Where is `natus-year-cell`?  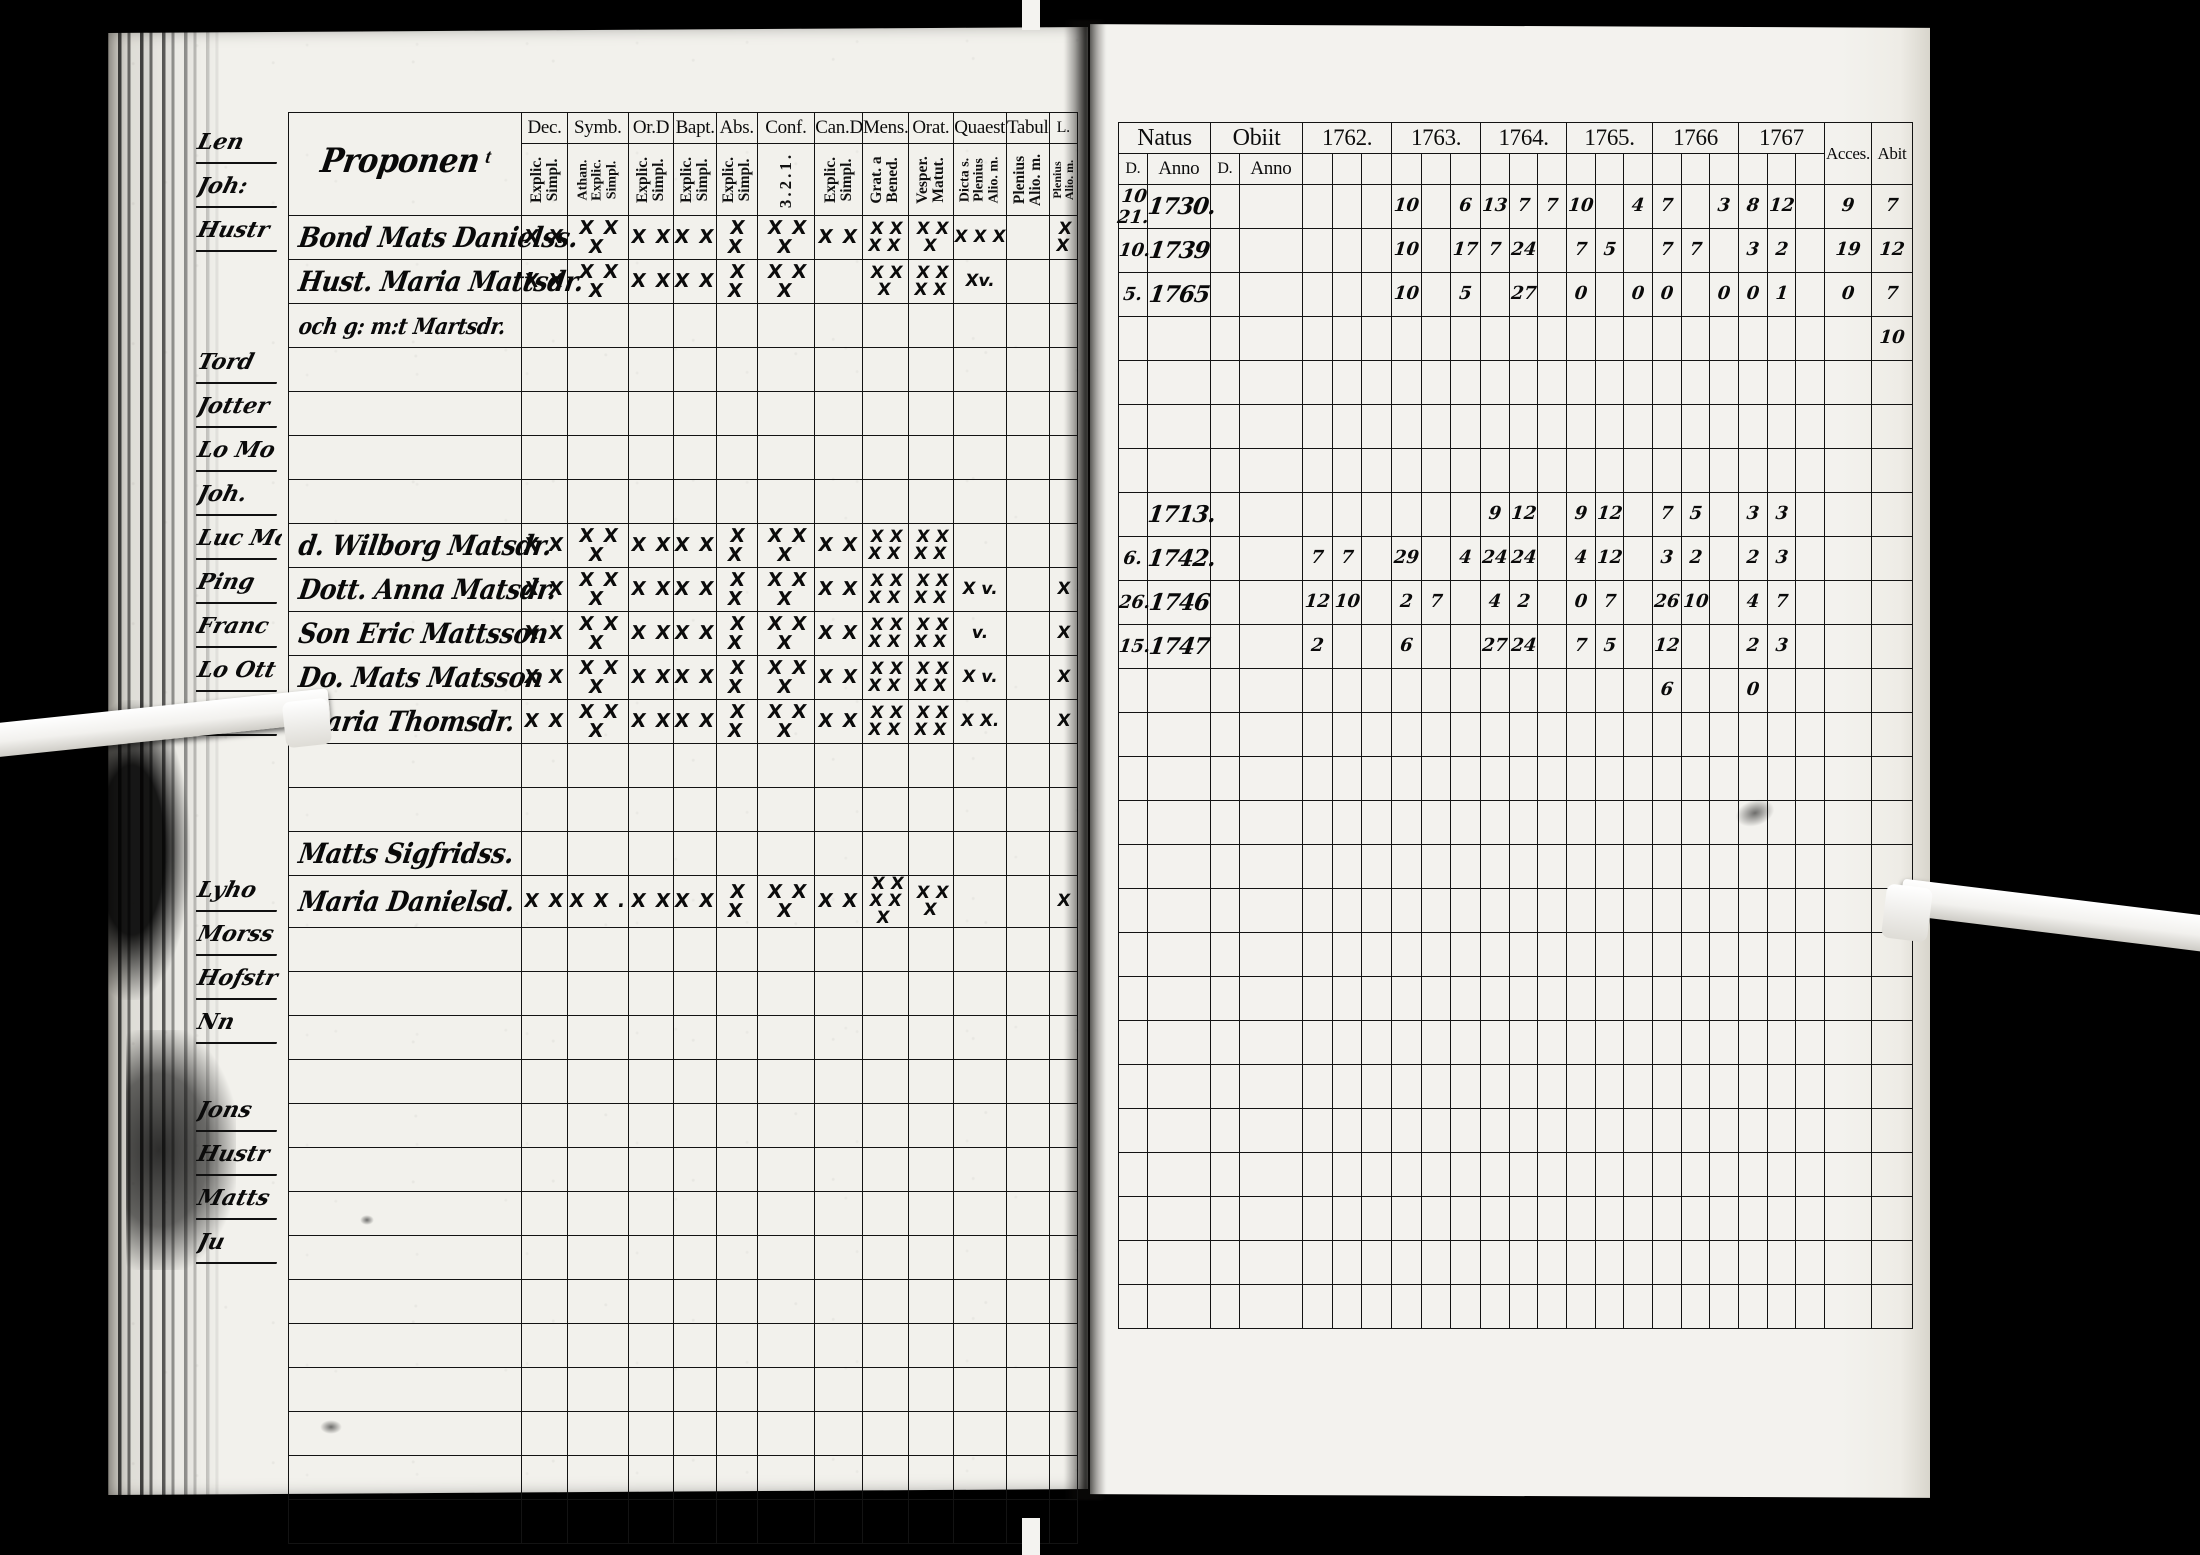 natus-year-cell is located at coordinates (1179, 426).